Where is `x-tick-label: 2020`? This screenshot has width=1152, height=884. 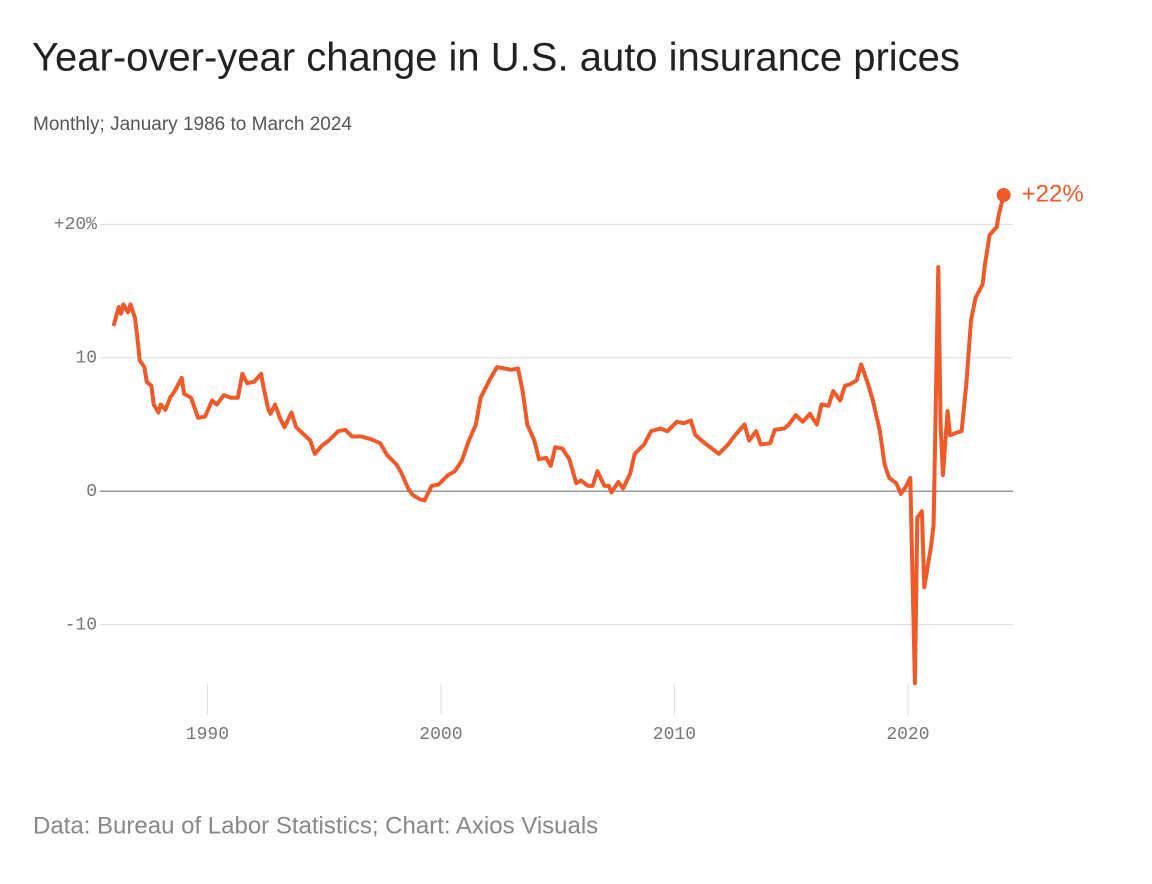
x-tick-label: 2020 is located at coordinates (907, 735).